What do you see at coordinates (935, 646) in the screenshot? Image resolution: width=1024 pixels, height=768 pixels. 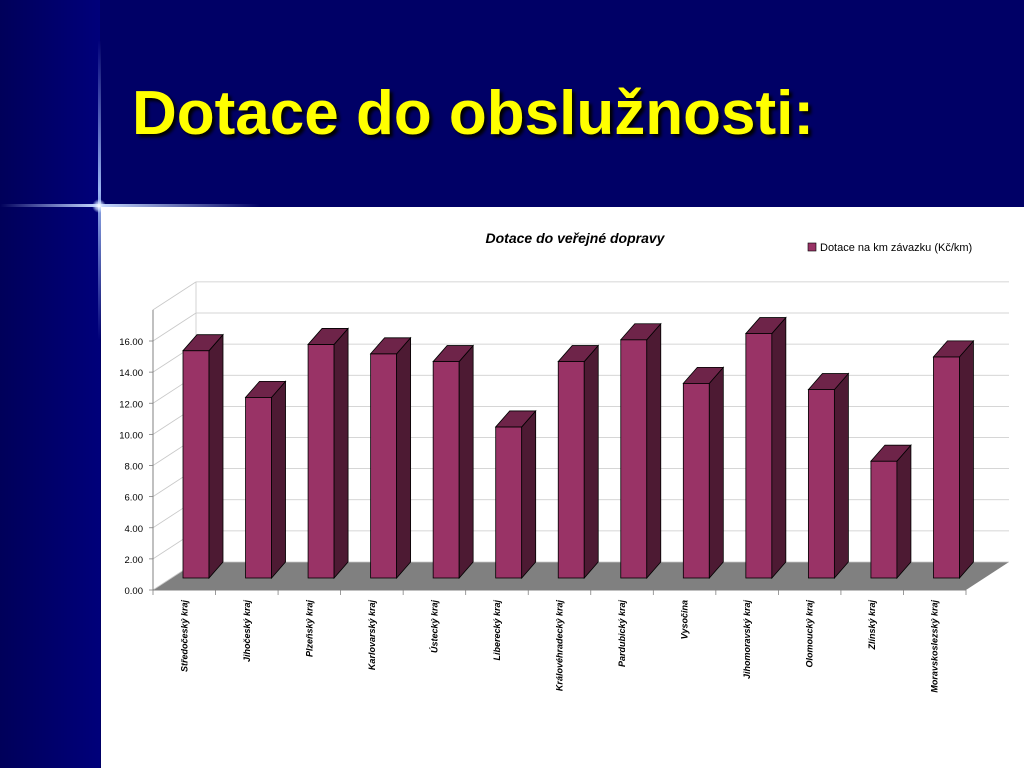 I see `x-tick-label: Moravskoslezský kraj` at bounding box center [935, 646].